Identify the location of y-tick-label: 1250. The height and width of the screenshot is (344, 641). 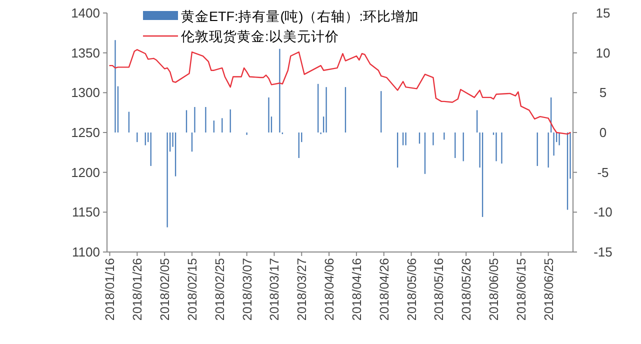
(85, 132).